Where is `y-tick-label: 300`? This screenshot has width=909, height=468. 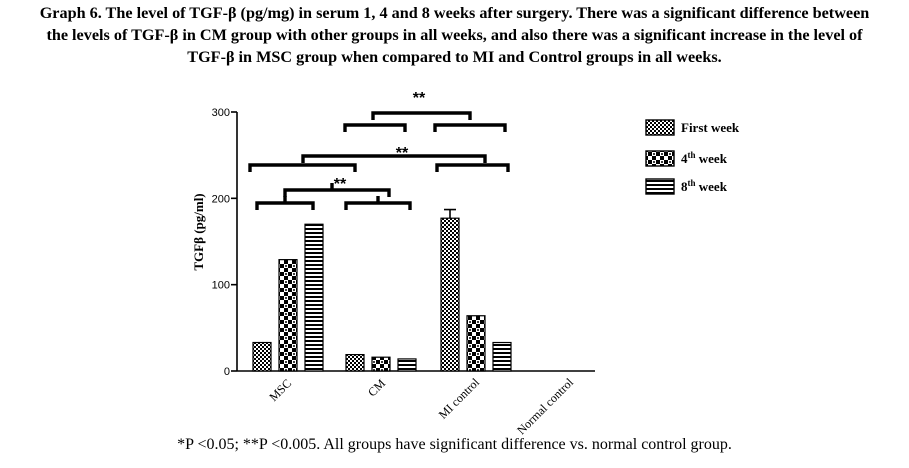
y-tick-label: 300 is located at coordinates (221, 113).